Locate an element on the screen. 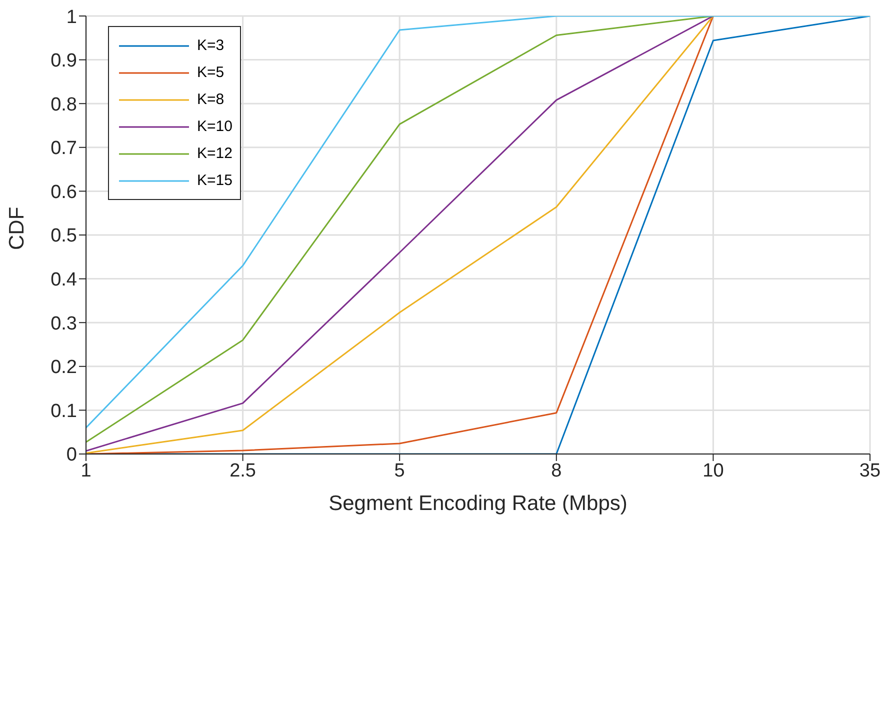 Image resolution: width=882 pixels, height=704 pixels. y-tick-label: 0.5 is located at coordinates (63, 236).